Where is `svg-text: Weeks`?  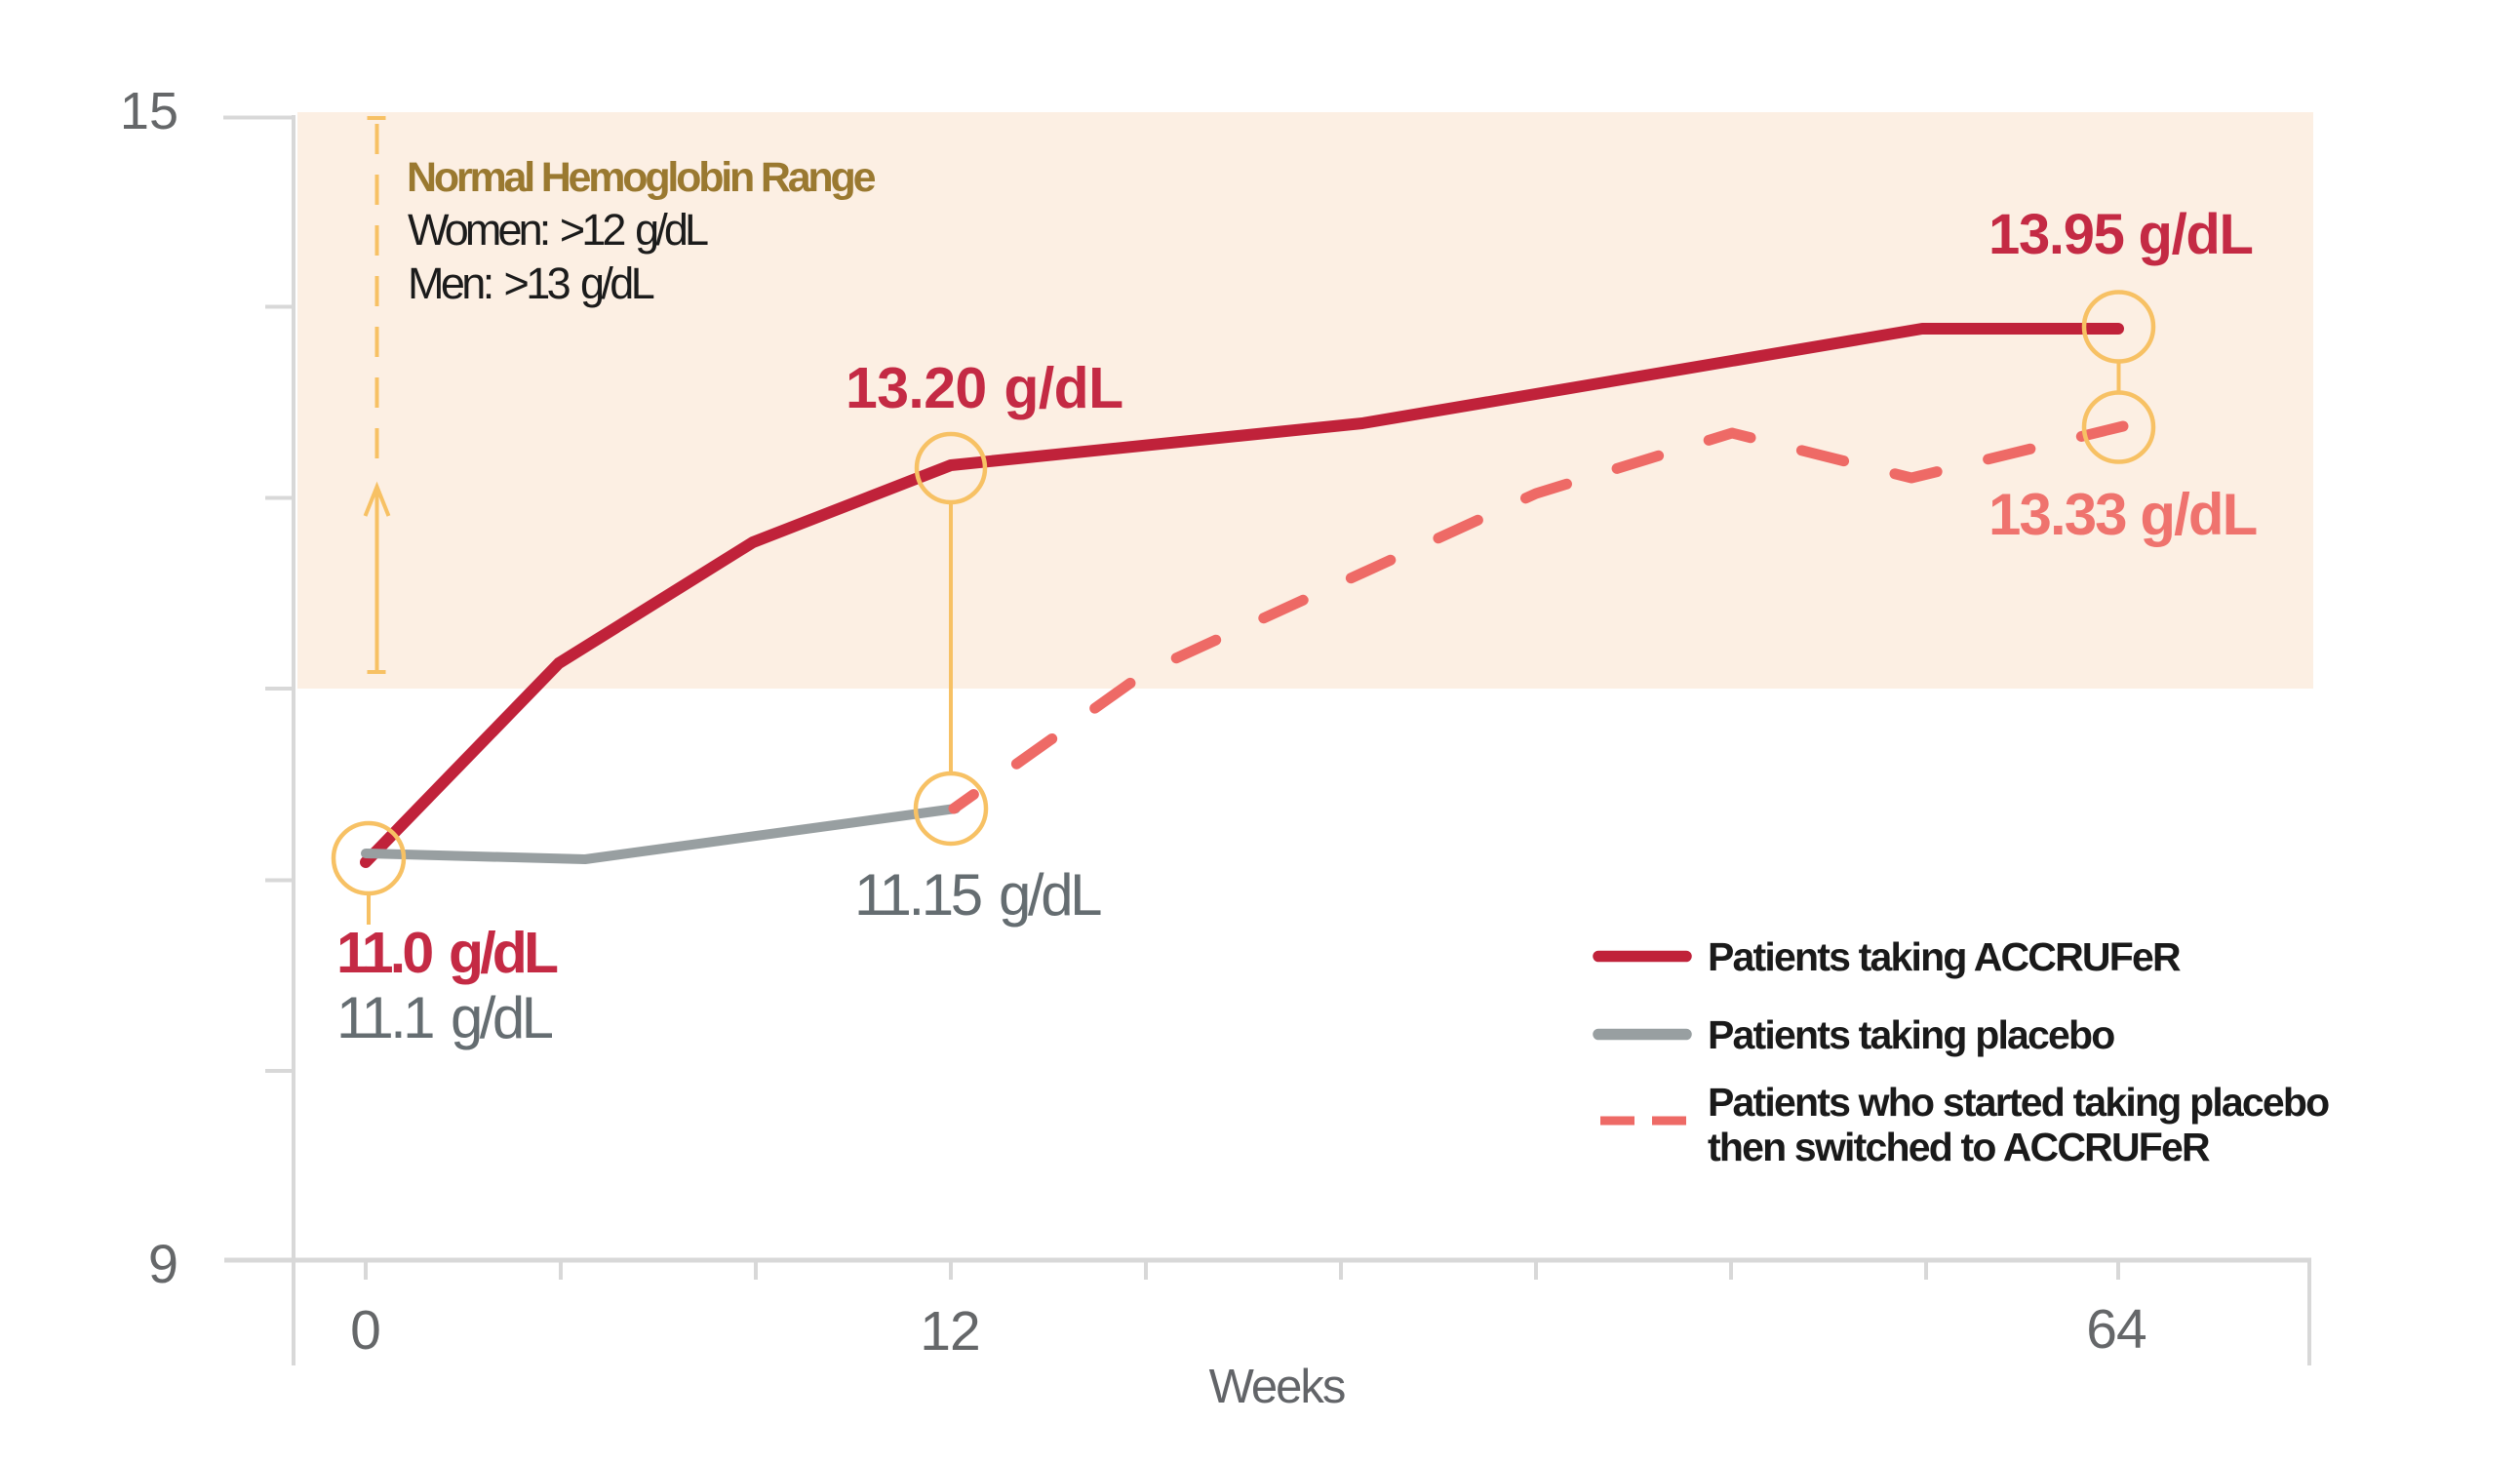
svg-text: Weeks is located at coordinates (1277, 1387).